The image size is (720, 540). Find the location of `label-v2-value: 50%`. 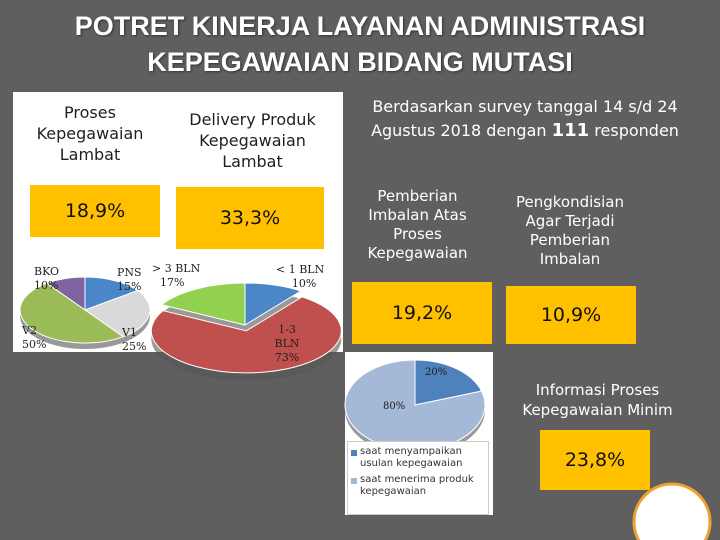

label-v2-value: 50% is located at coordinates (34, 344).